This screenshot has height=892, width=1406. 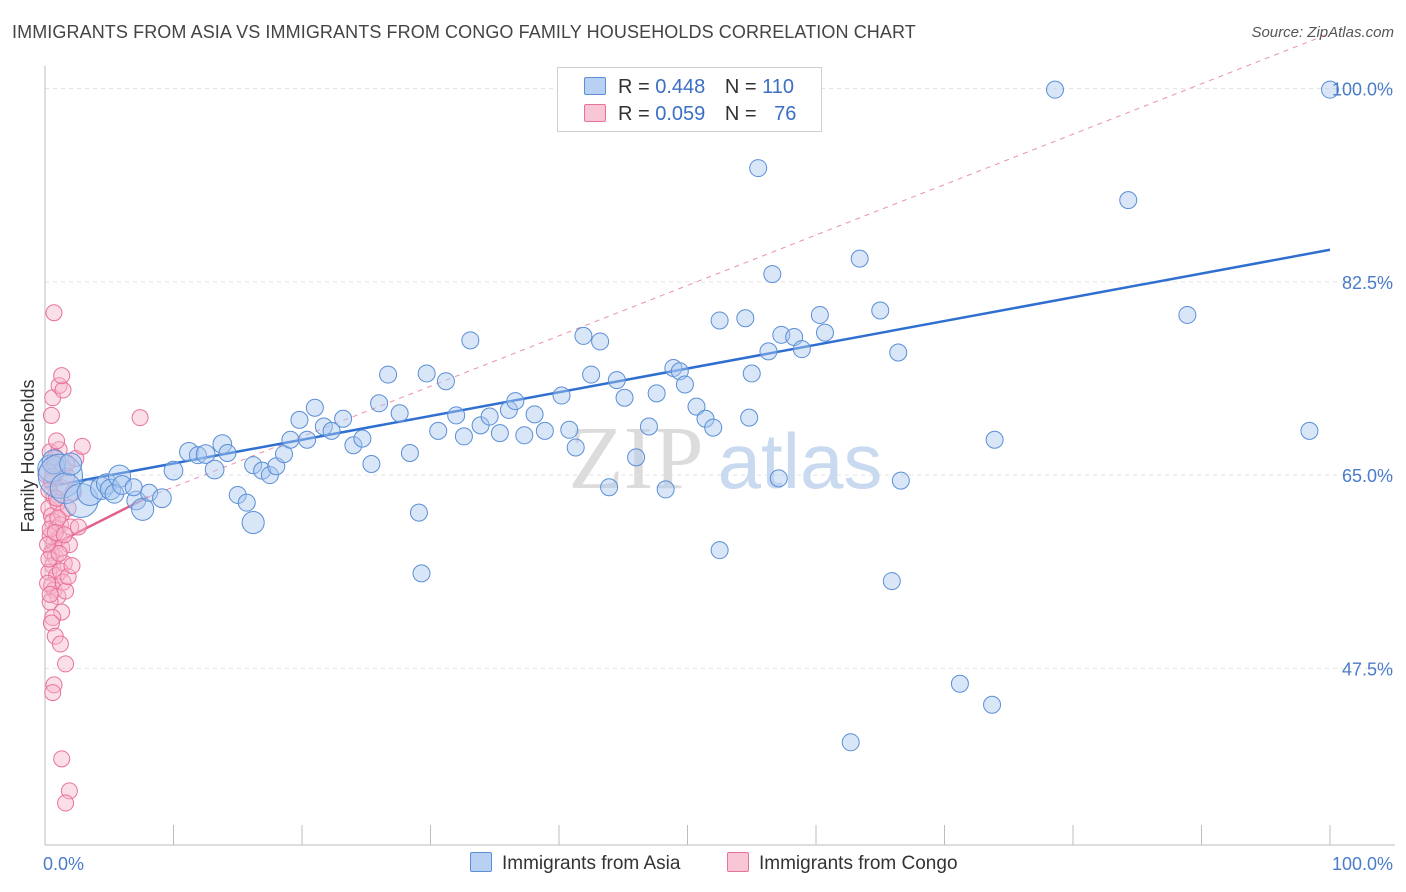 I want to click on congo-n-label: N =, so click(x=740, y=114).